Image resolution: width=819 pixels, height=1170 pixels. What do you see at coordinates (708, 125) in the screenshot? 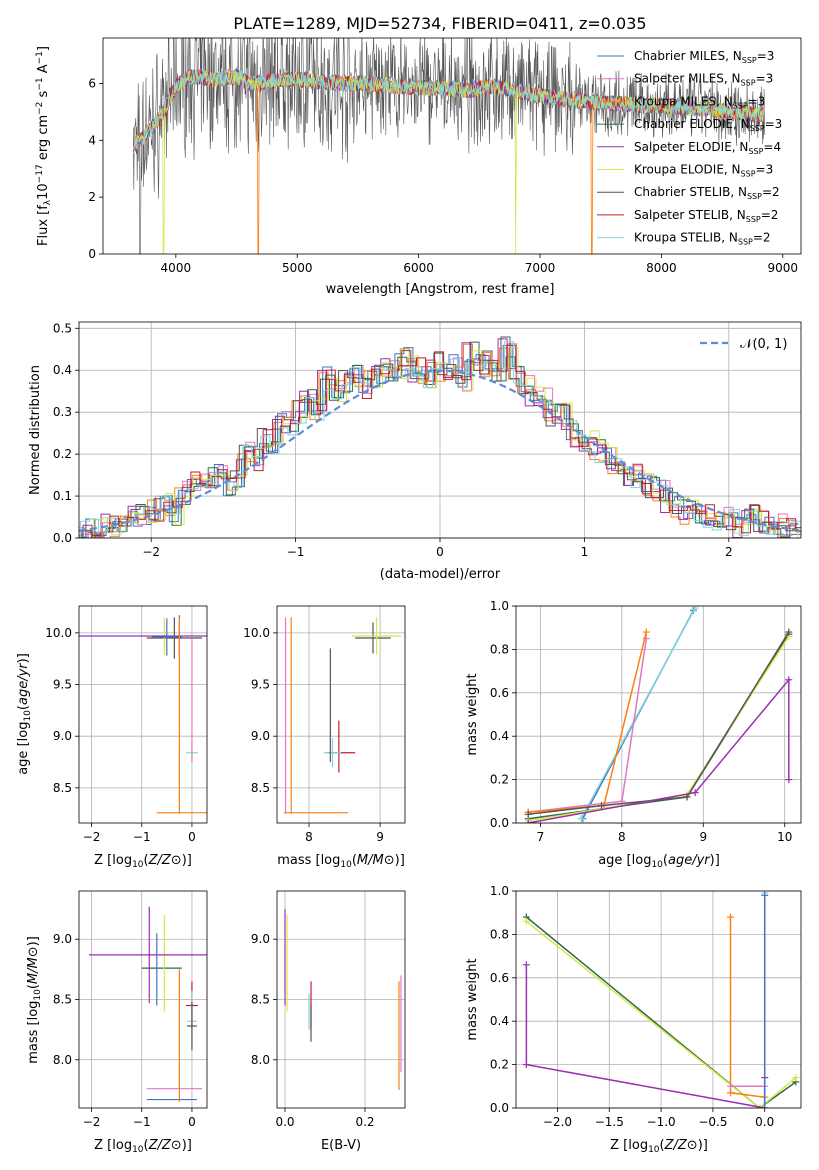
I see `legend-entry: Chabrier ELODIE, NSSP=3` at bounding box center [708, 125].